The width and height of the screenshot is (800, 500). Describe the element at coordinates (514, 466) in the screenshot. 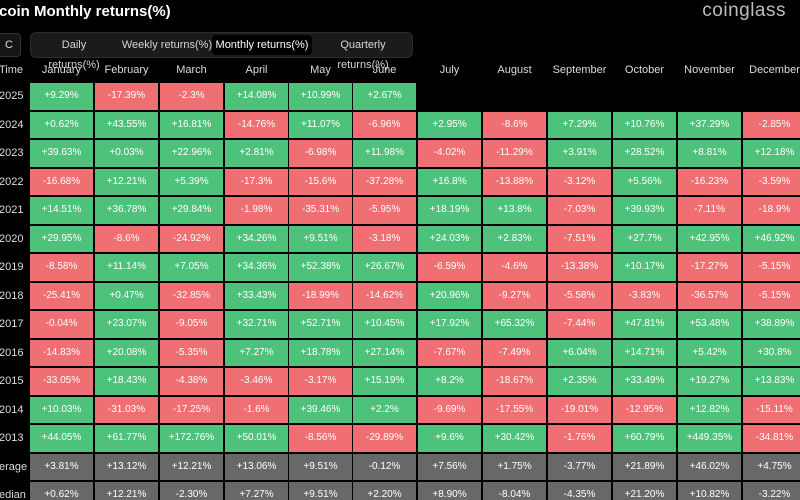

I see `heatmap-cell: +1.75%` at that location.